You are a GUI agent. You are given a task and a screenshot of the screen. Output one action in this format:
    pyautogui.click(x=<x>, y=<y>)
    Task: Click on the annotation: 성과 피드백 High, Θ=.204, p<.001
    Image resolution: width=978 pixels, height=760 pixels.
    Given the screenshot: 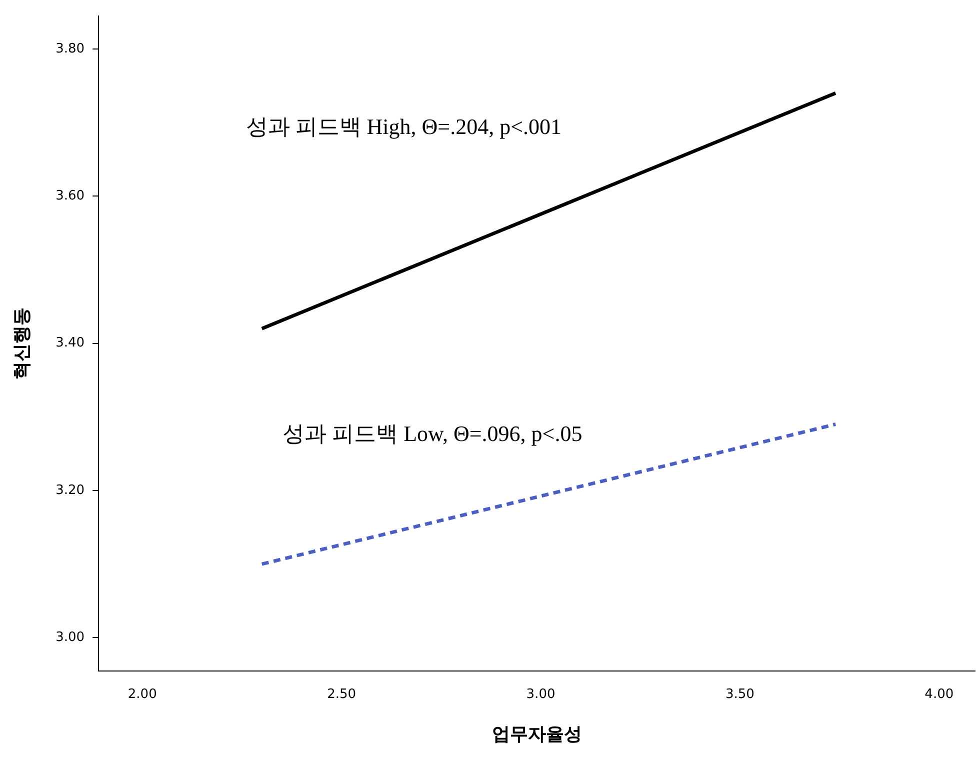 What is the action you would take?
    pyautogui.click(x=404, y=127)
    